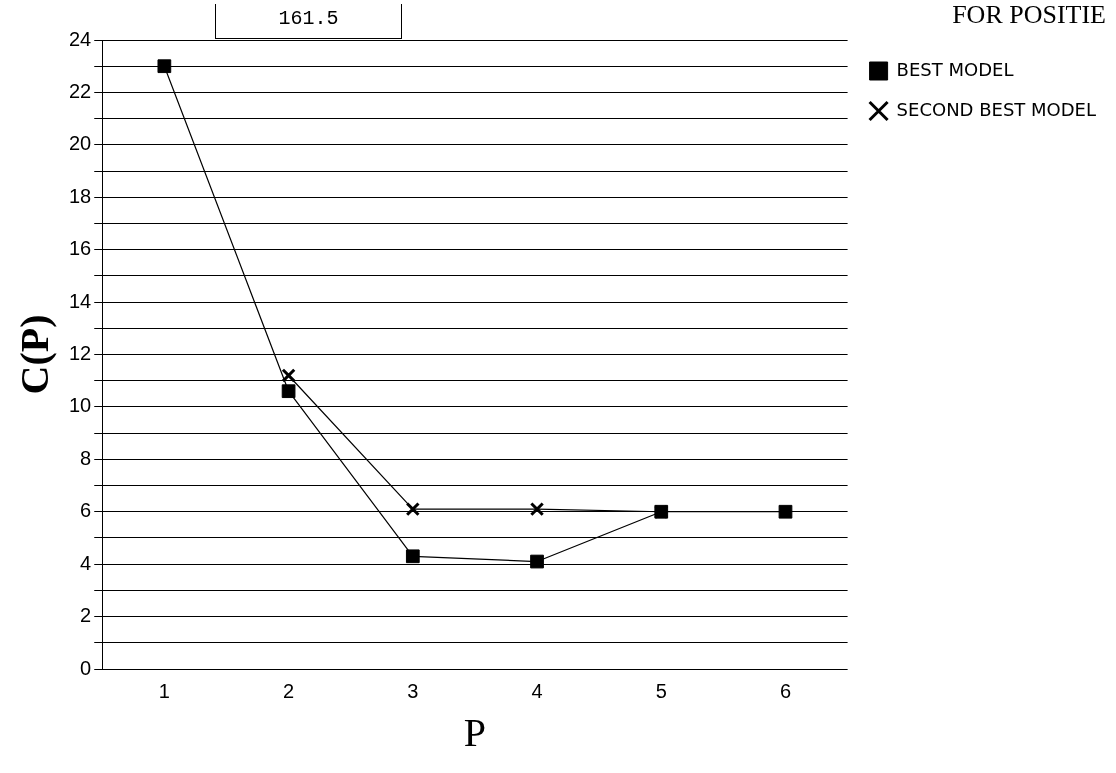 This screenshot has width=1116, height=773. I want to click on y-axis-title: C(P), so click(35, 354).